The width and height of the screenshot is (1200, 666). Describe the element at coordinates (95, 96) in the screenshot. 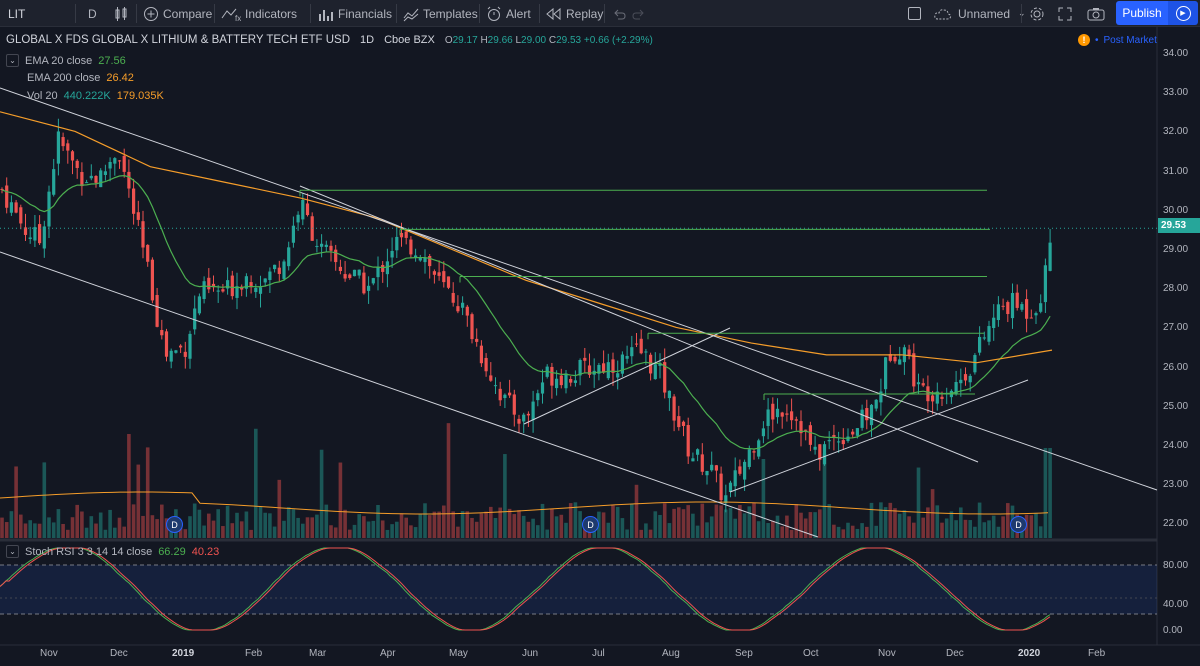

I see `volume-legend: Vol 20 440.222K 179.035K` at that location.